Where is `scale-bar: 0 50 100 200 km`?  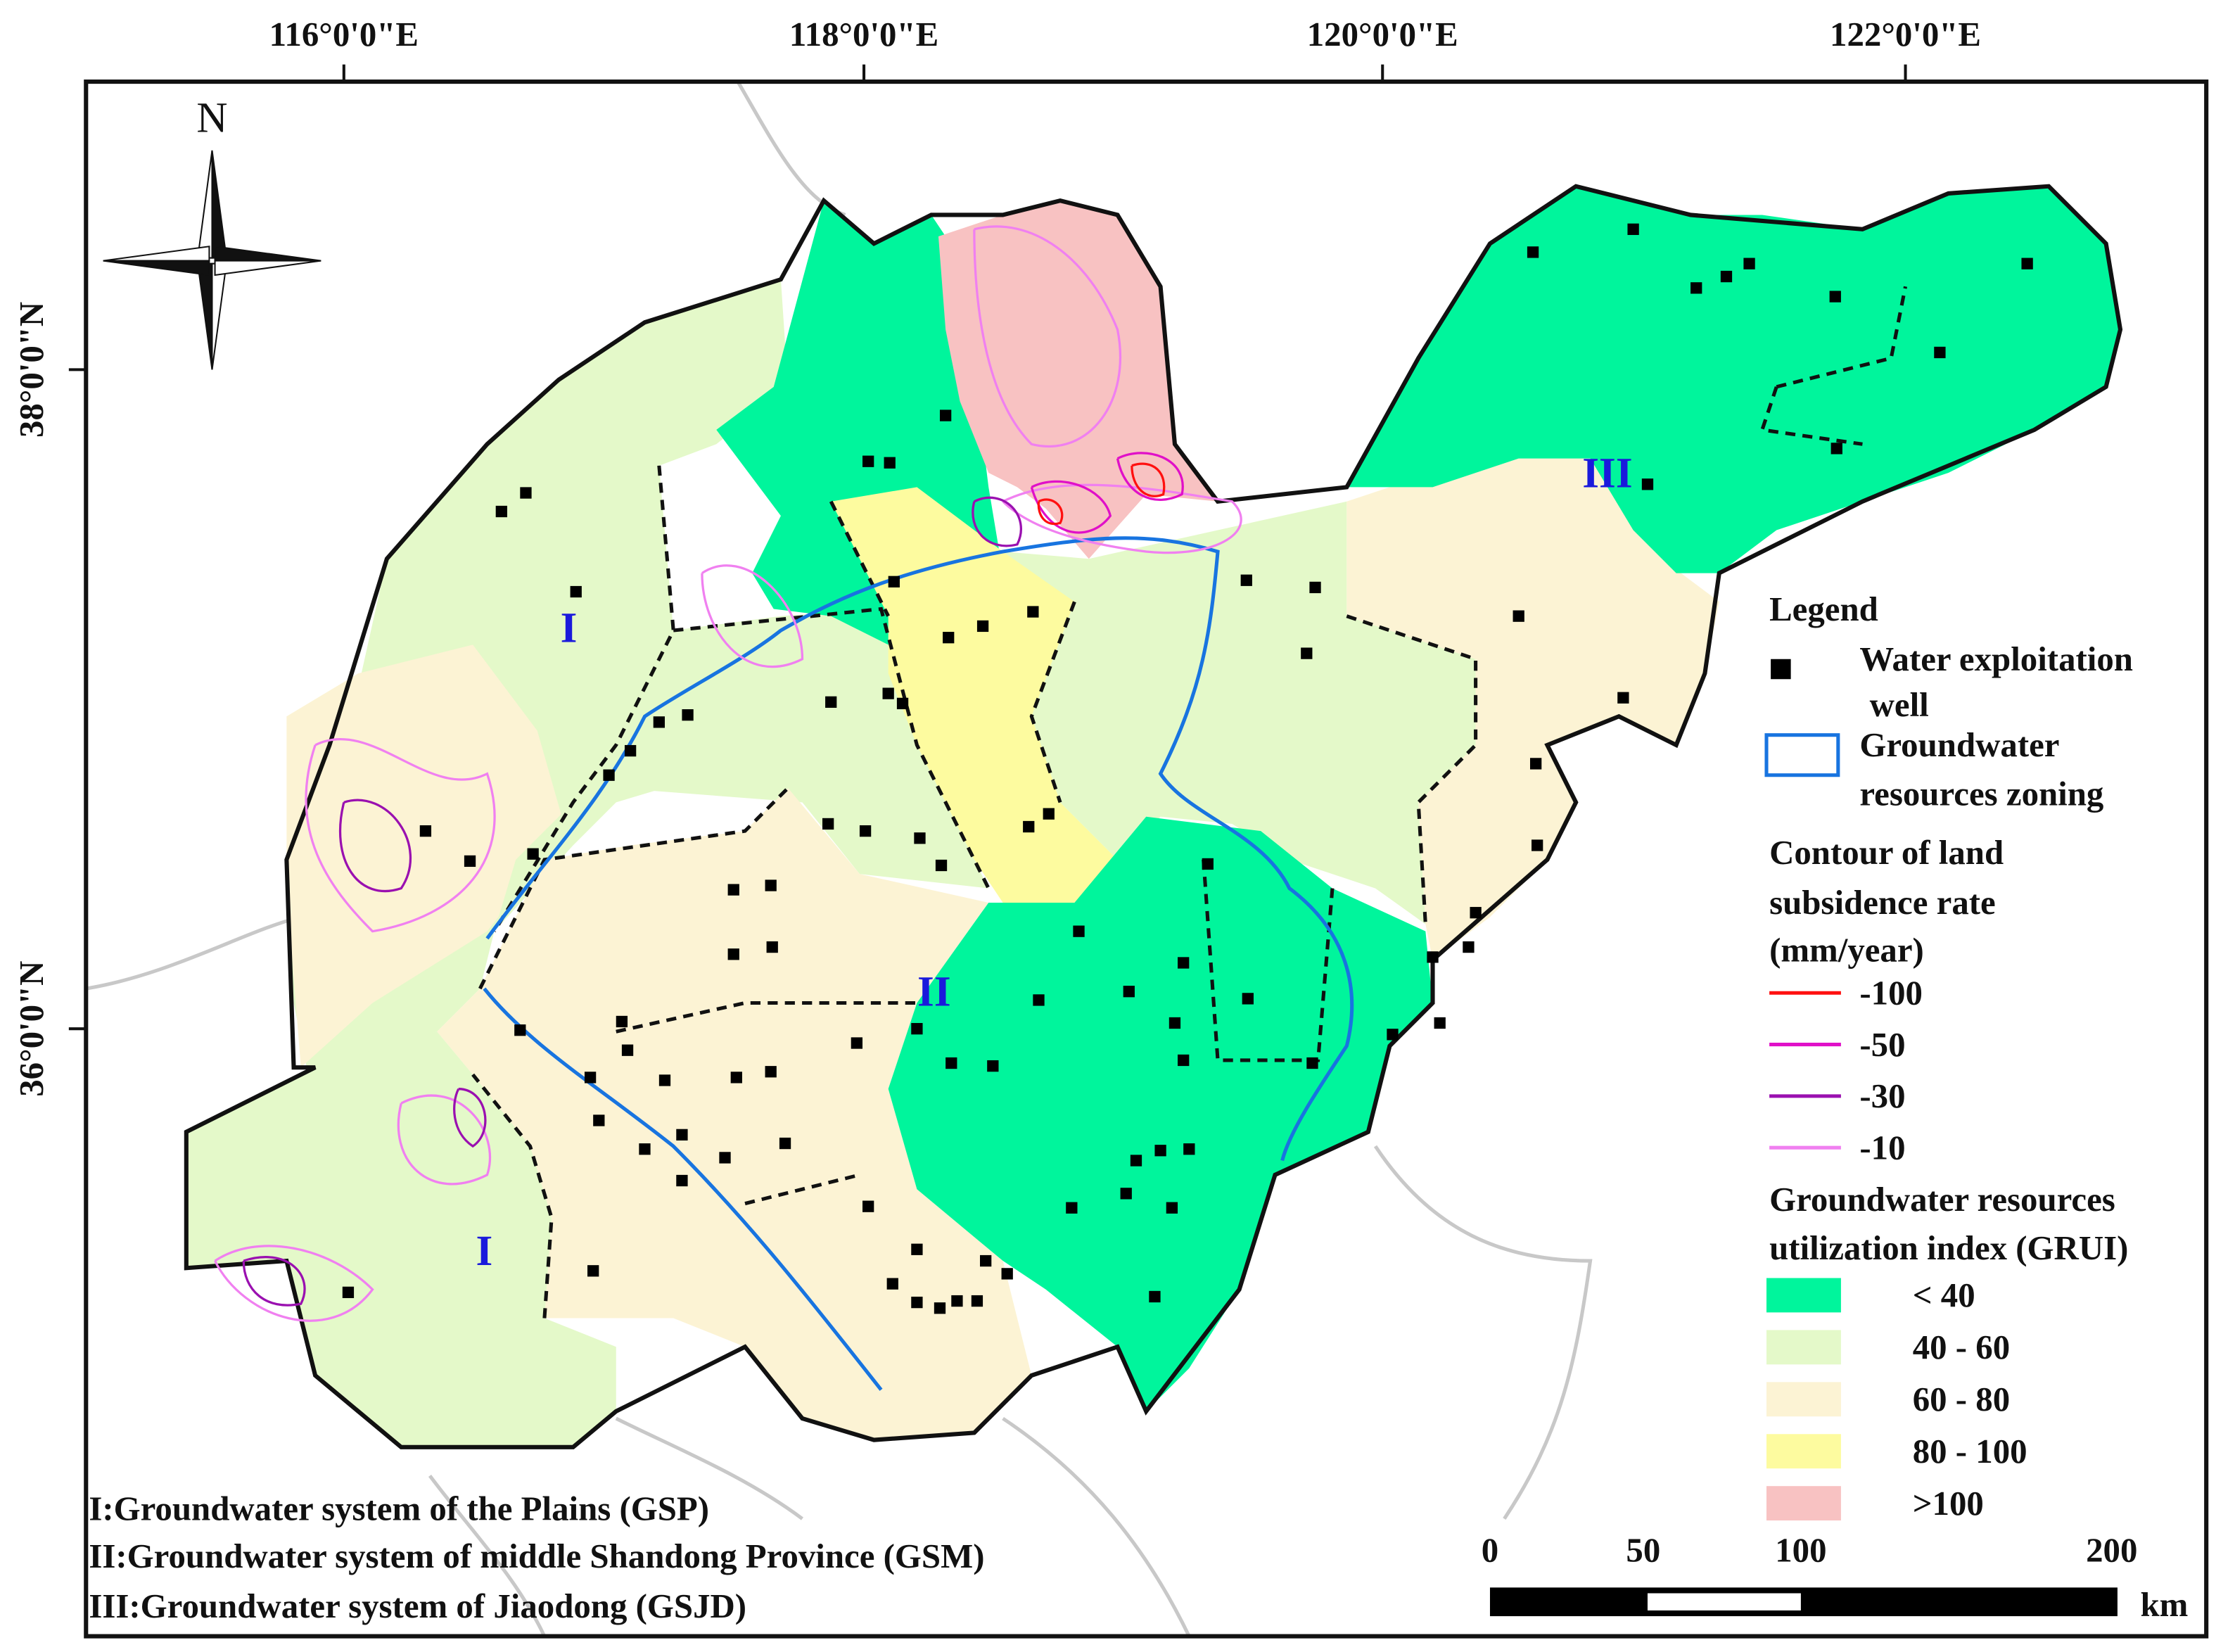
scale-bar: 0 50 100 200 km is located at coordinates (1835, 1577).